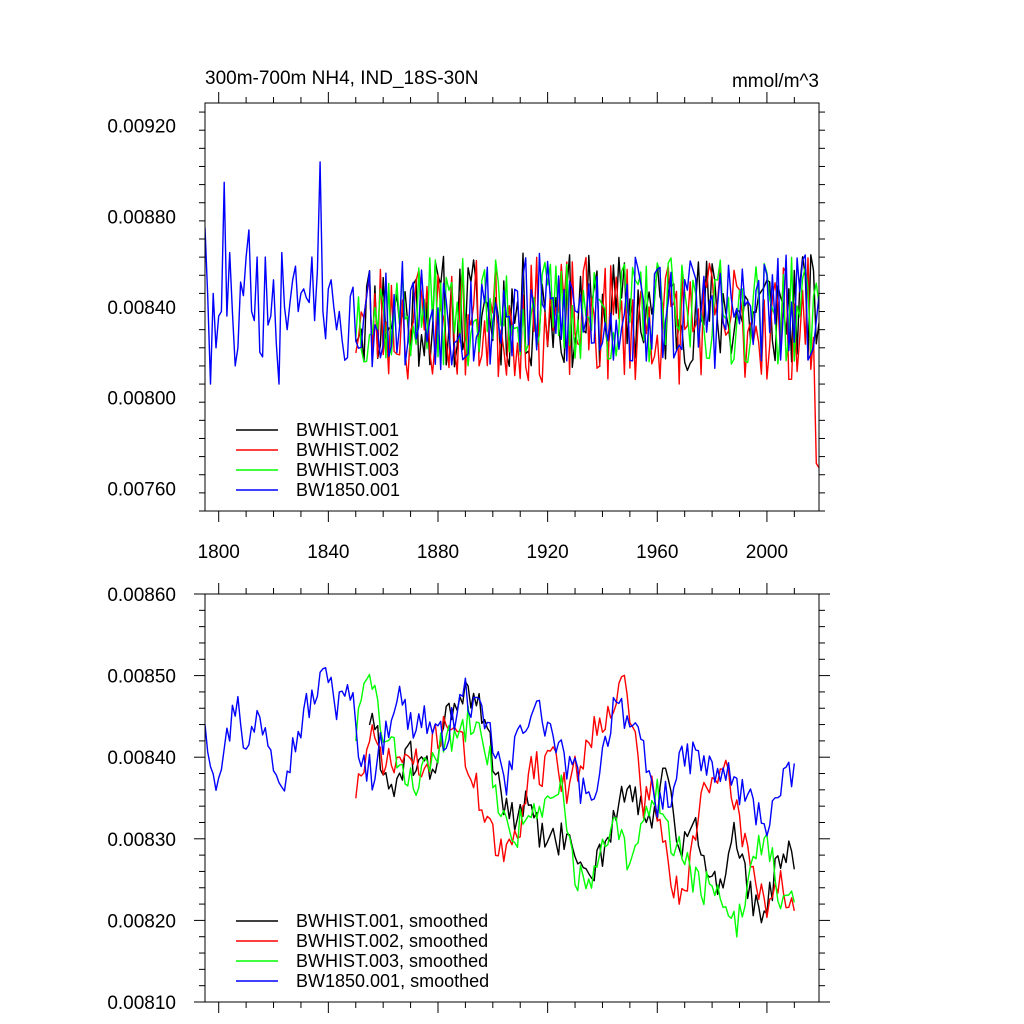 This screenshot has height=1024, width=1024. Describe the element at coordinates (657, 552) in the screenshot. I see `x-tick-label: 1960` at that location.